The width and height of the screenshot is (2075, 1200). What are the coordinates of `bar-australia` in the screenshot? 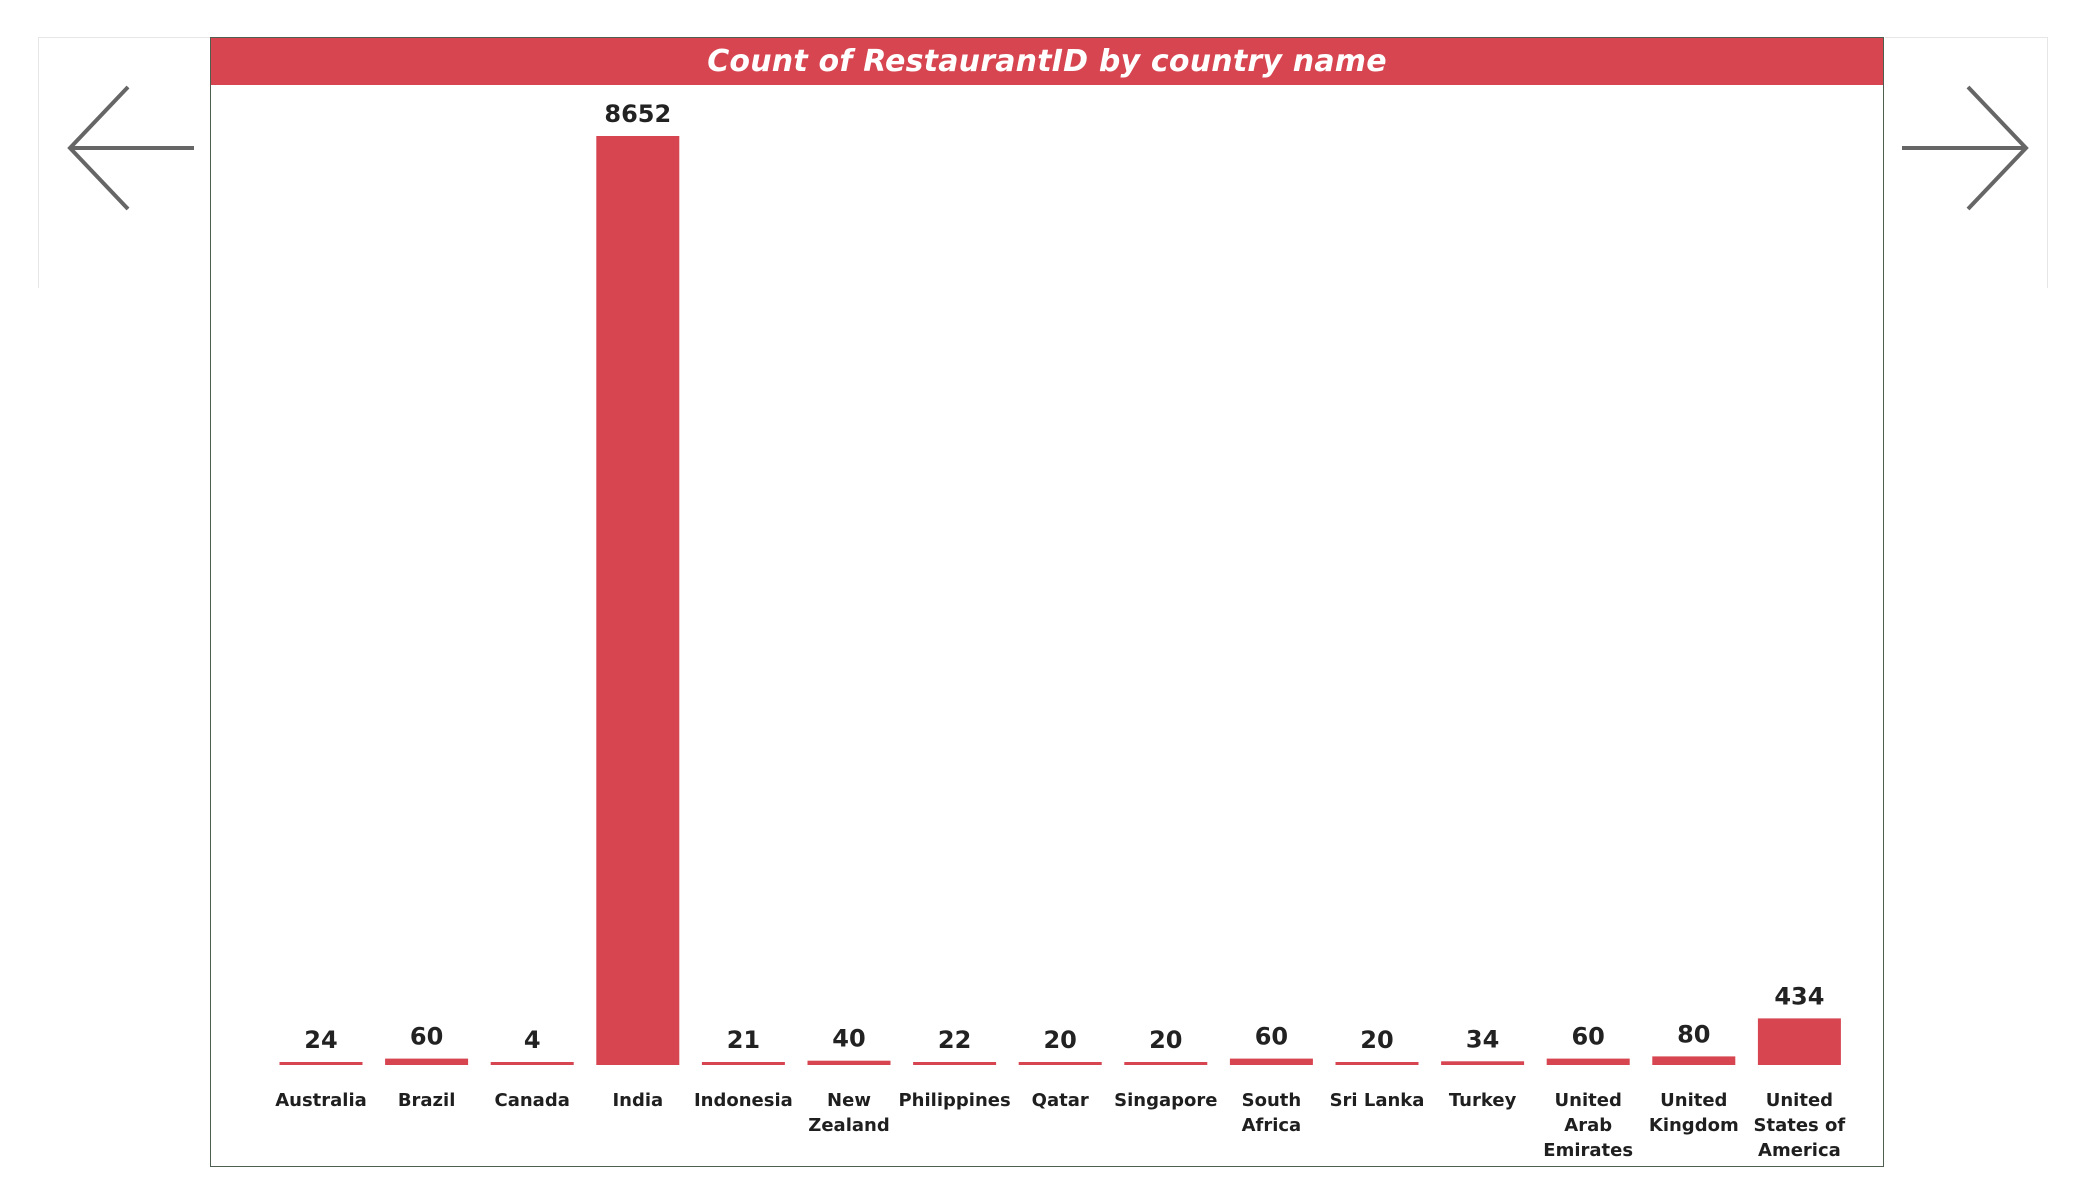 It's located at (321, 1063).